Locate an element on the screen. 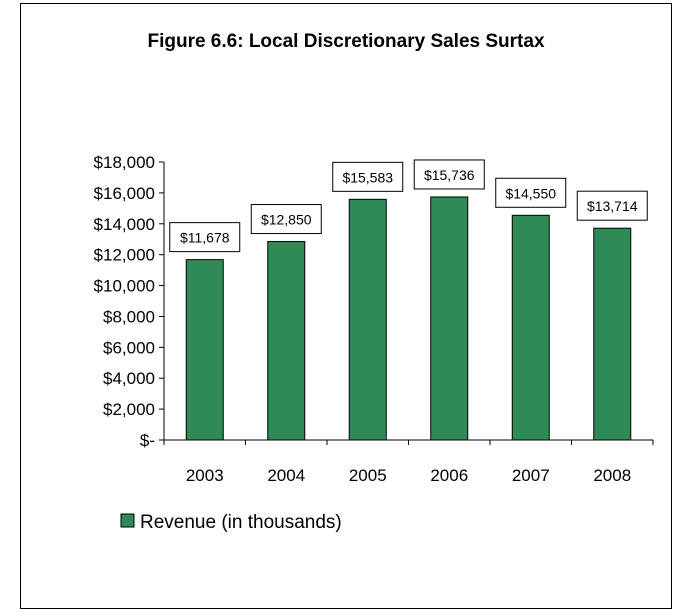  data-label: $15,583 is located at coordinates (367, 177).